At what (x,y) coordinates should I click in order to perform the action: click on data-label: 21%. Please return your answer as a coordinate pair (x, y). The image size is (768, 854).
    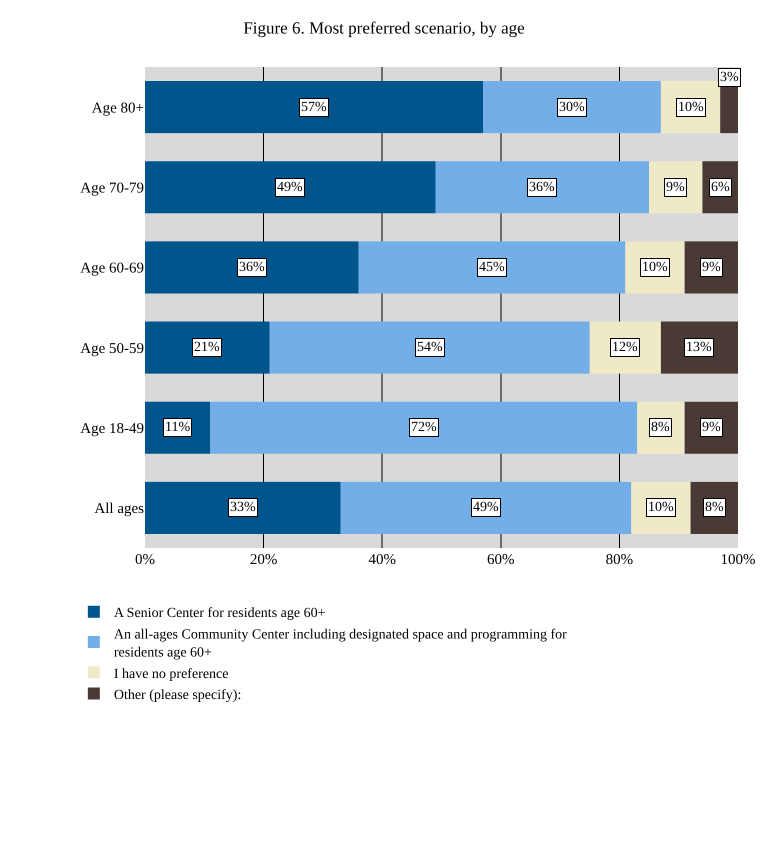
    Looking at the image, I should click on (207, 347).